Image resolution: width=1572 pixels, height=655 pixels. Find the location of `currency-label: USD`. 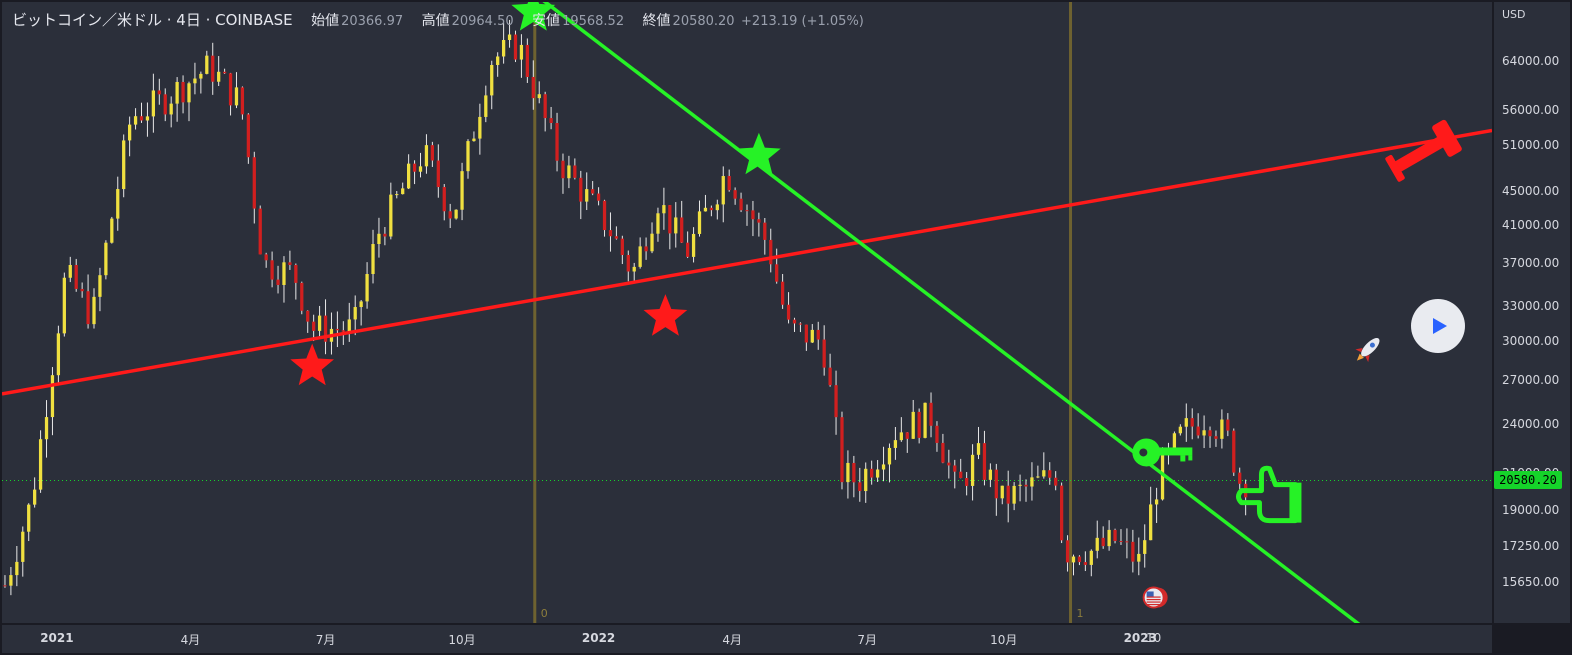

currency-label: USD is located at coordinates (1514, 14).